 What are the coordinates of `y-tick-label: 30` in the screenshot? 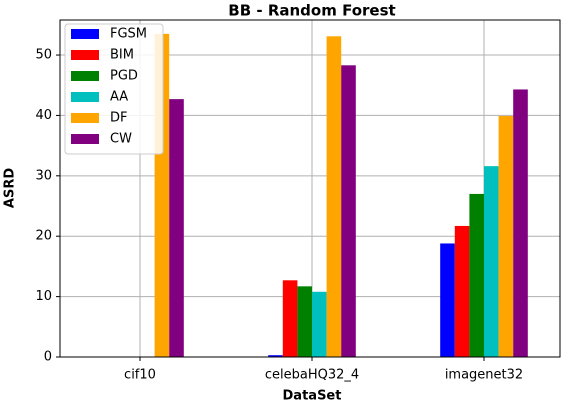 It's located at (43, 175).